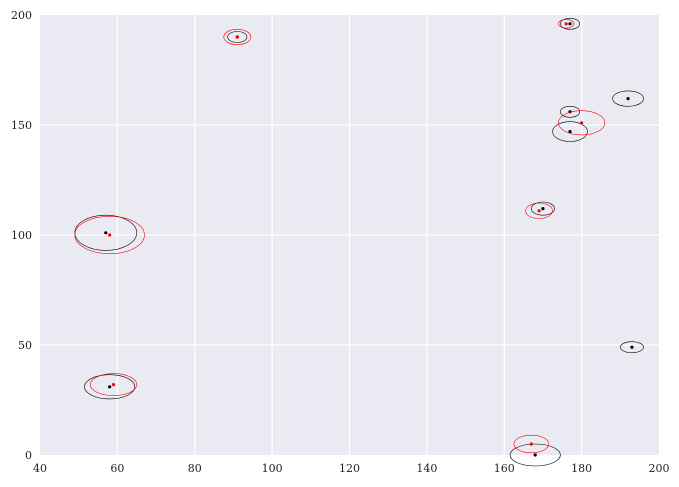 The image size is (679, 487). I want to click on x-tick-label: 180, so click(581, 468).